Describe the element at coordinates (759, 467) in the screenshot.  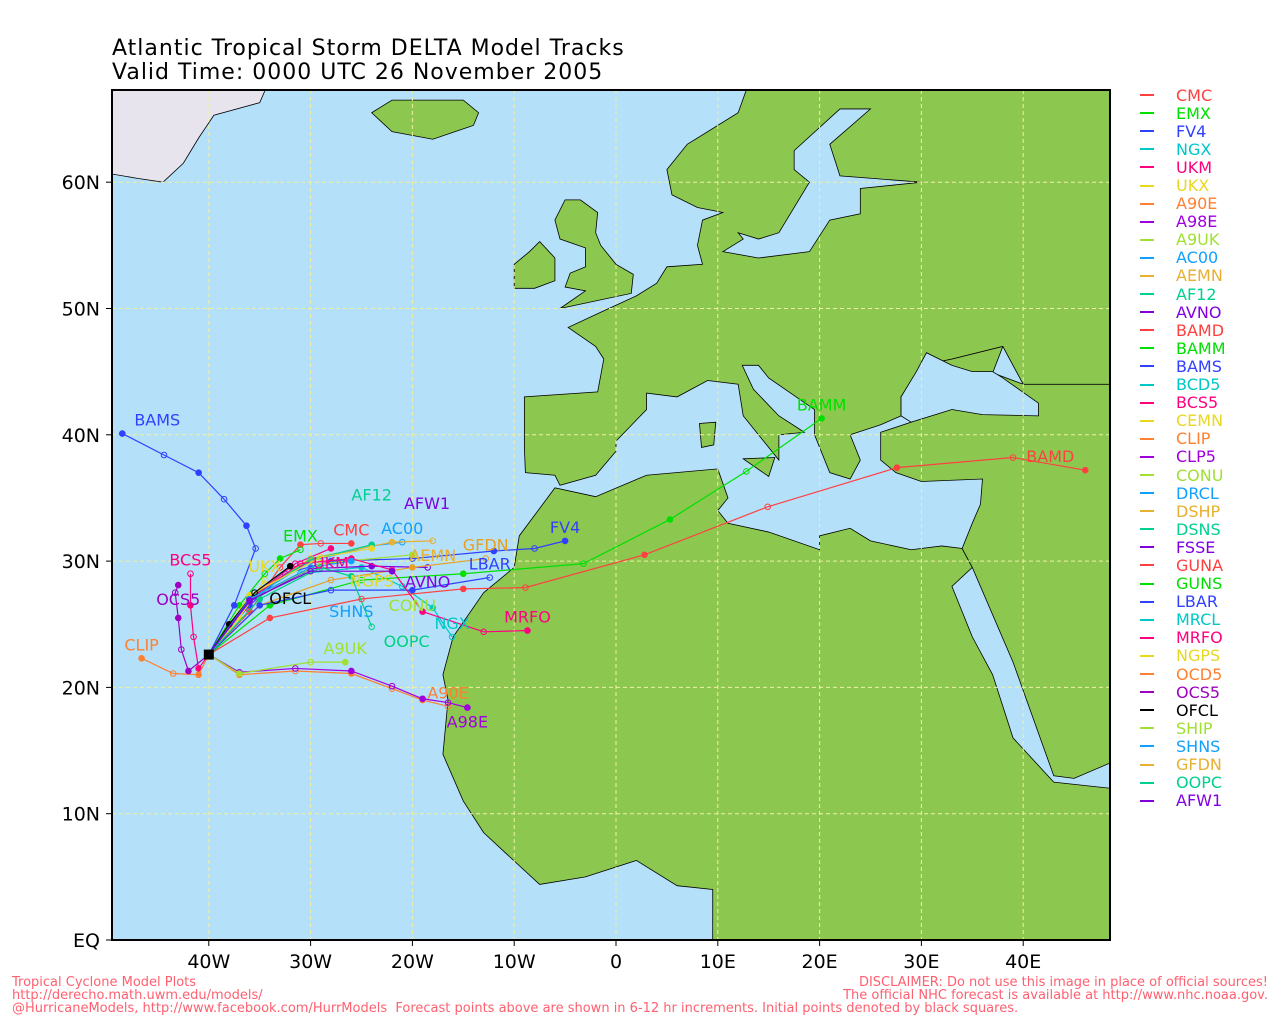
I see `sicily-land` at that location.